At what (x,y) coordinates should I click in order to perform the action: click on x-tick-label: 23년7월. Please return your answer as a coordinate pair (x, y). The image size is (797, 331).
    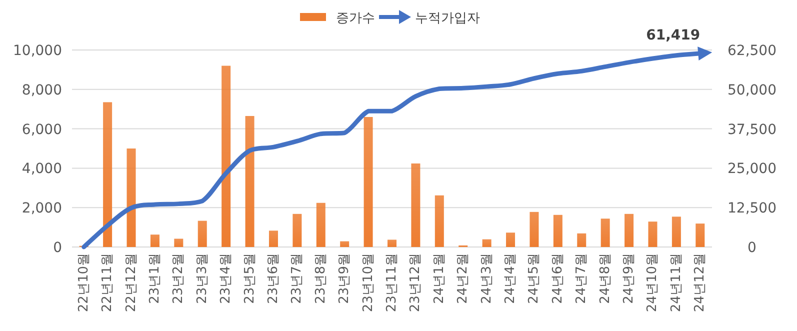
    Looking at the image, I should click on (297, 278).